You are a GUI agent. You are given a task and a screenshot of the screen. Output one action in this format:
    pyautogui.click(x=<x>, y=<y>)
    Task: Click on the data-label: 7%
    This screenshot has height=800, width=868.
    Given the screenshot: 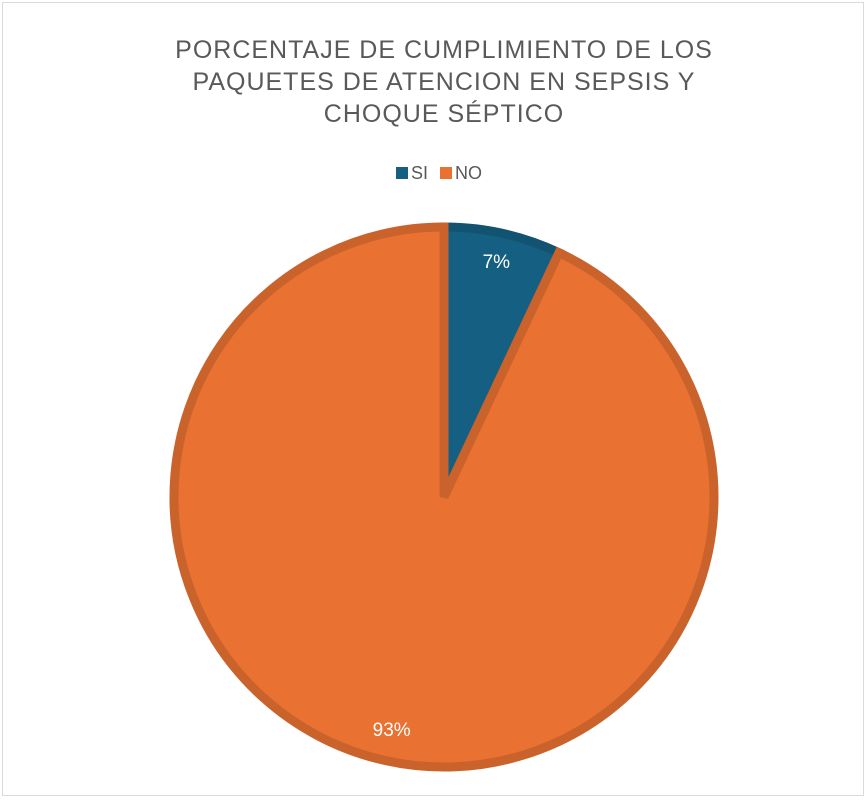 What is the action you would take?
    pyautogui.click(x=497, y=262)
    